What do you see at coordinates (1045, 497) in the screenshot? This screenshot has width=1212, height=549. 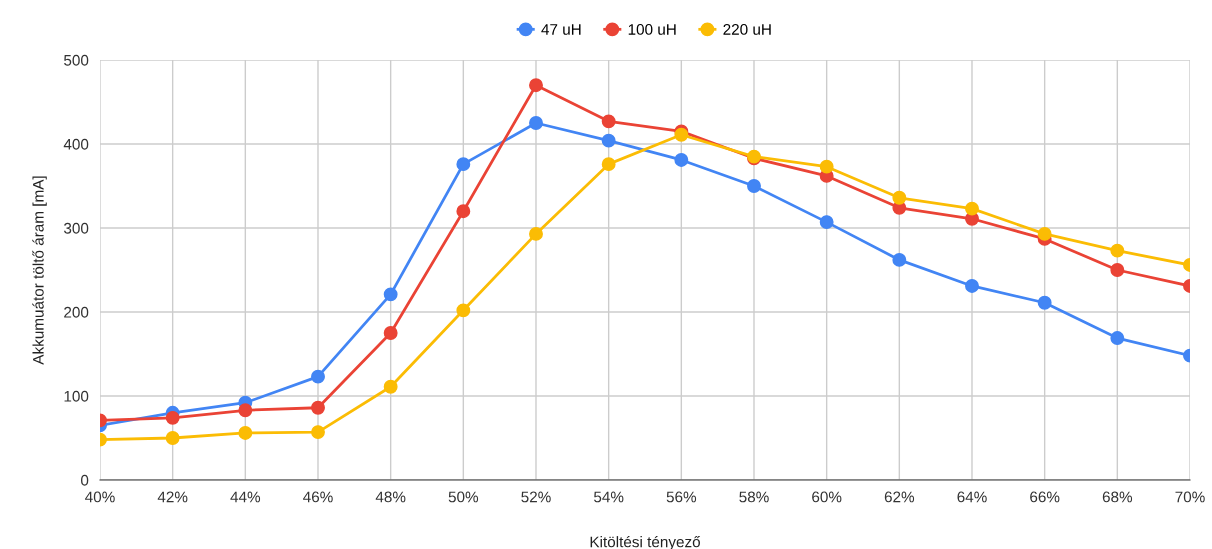 I see `x-tick-label: 66%` at bounding box center [1045, 497].